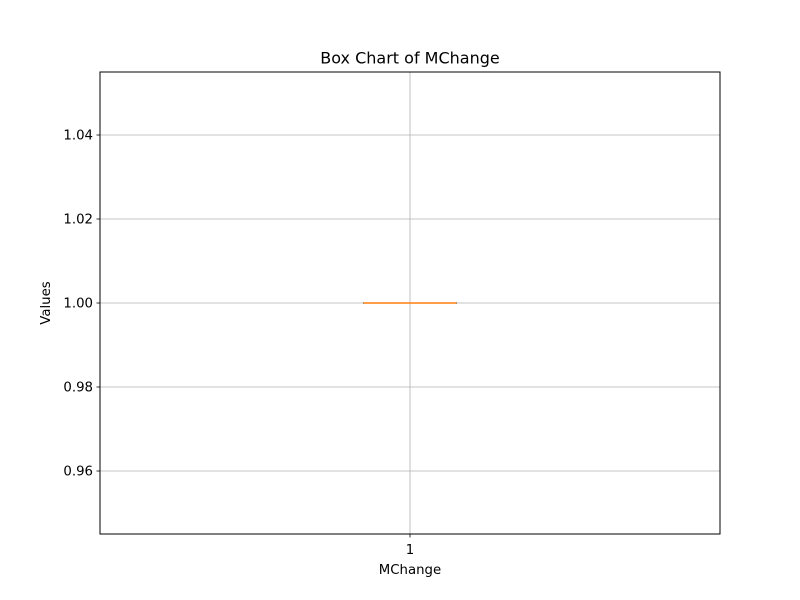 This screenshot has width=800, height=600. What do you see at coordinates (78, 472) in the screenshot?
I see `y-tick-label: 0.96` at bounding box center [78, 472].